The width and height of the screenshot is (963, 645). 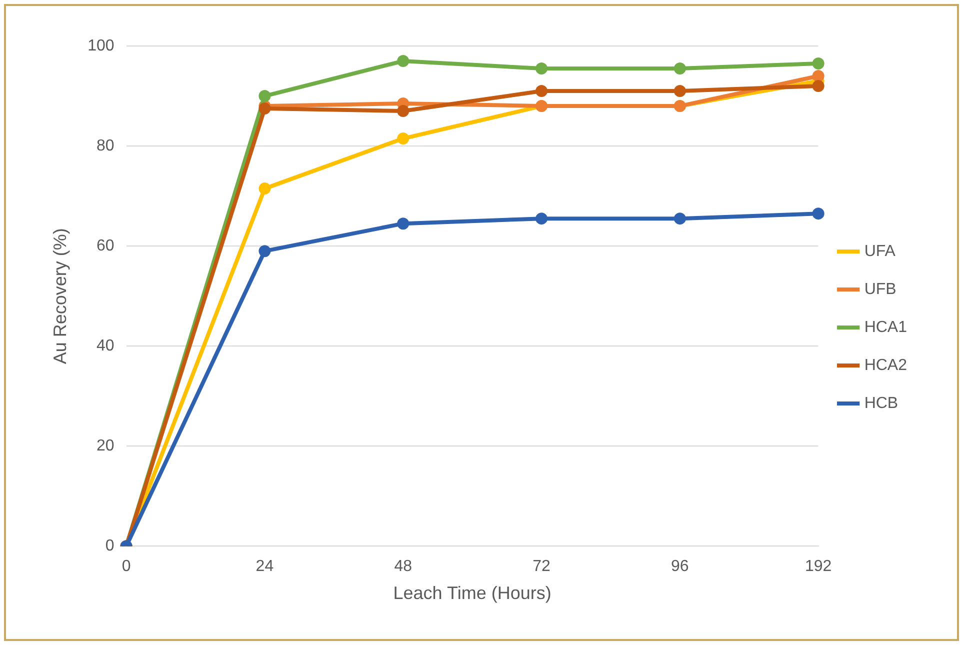 What do you see at coordinates (541, 567) in the screenshot?
I see `x-tick-label: 72` at bounding box center [541, 567].